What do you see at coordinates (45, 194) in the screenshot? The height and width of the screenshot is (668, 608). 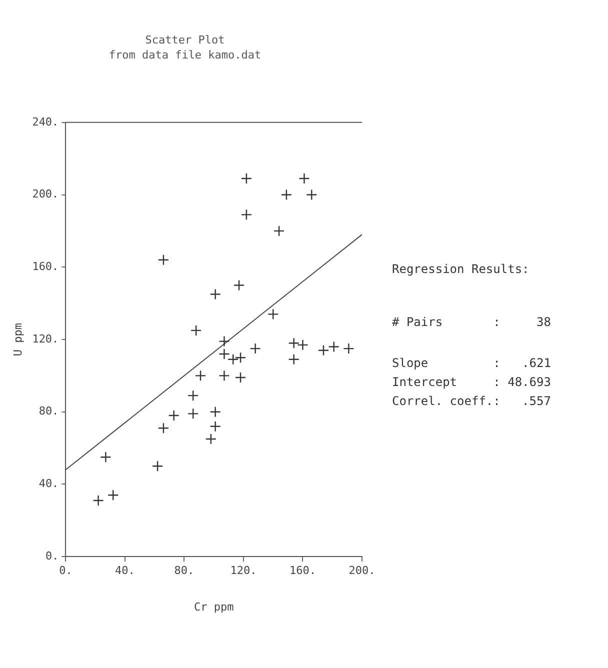 I see `y-tick-label: 200.` at bounding box center [45, 194].